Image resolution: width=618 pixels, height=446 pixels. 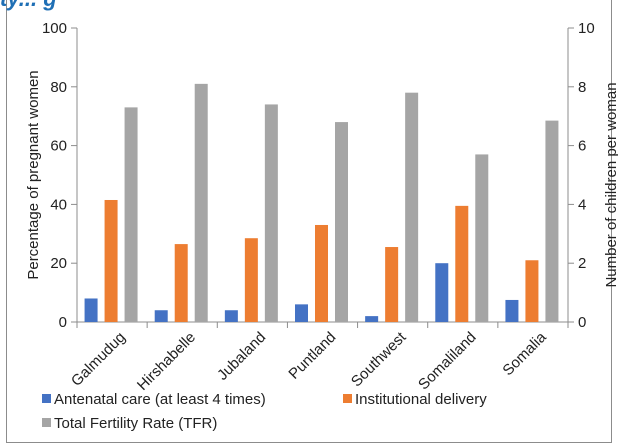 I want to click on category-label: Southwest, so click(x=379, y=359).